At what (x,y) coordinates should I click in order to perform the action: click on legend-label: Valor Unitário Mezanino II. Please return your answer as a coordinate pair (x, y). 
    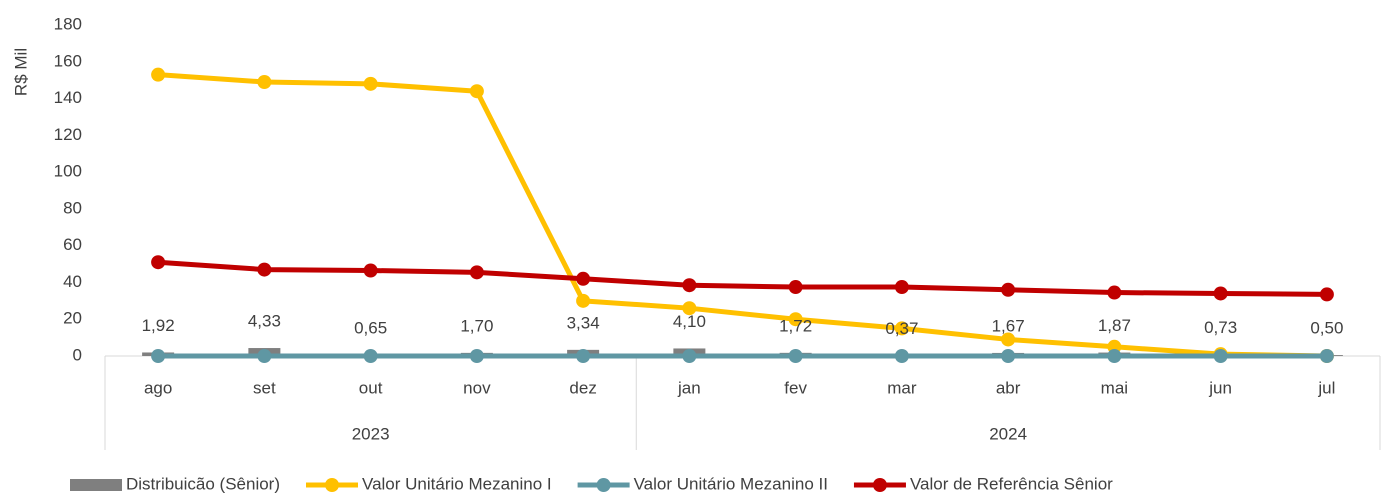
    Looking at the image, I should click on (731, 483).